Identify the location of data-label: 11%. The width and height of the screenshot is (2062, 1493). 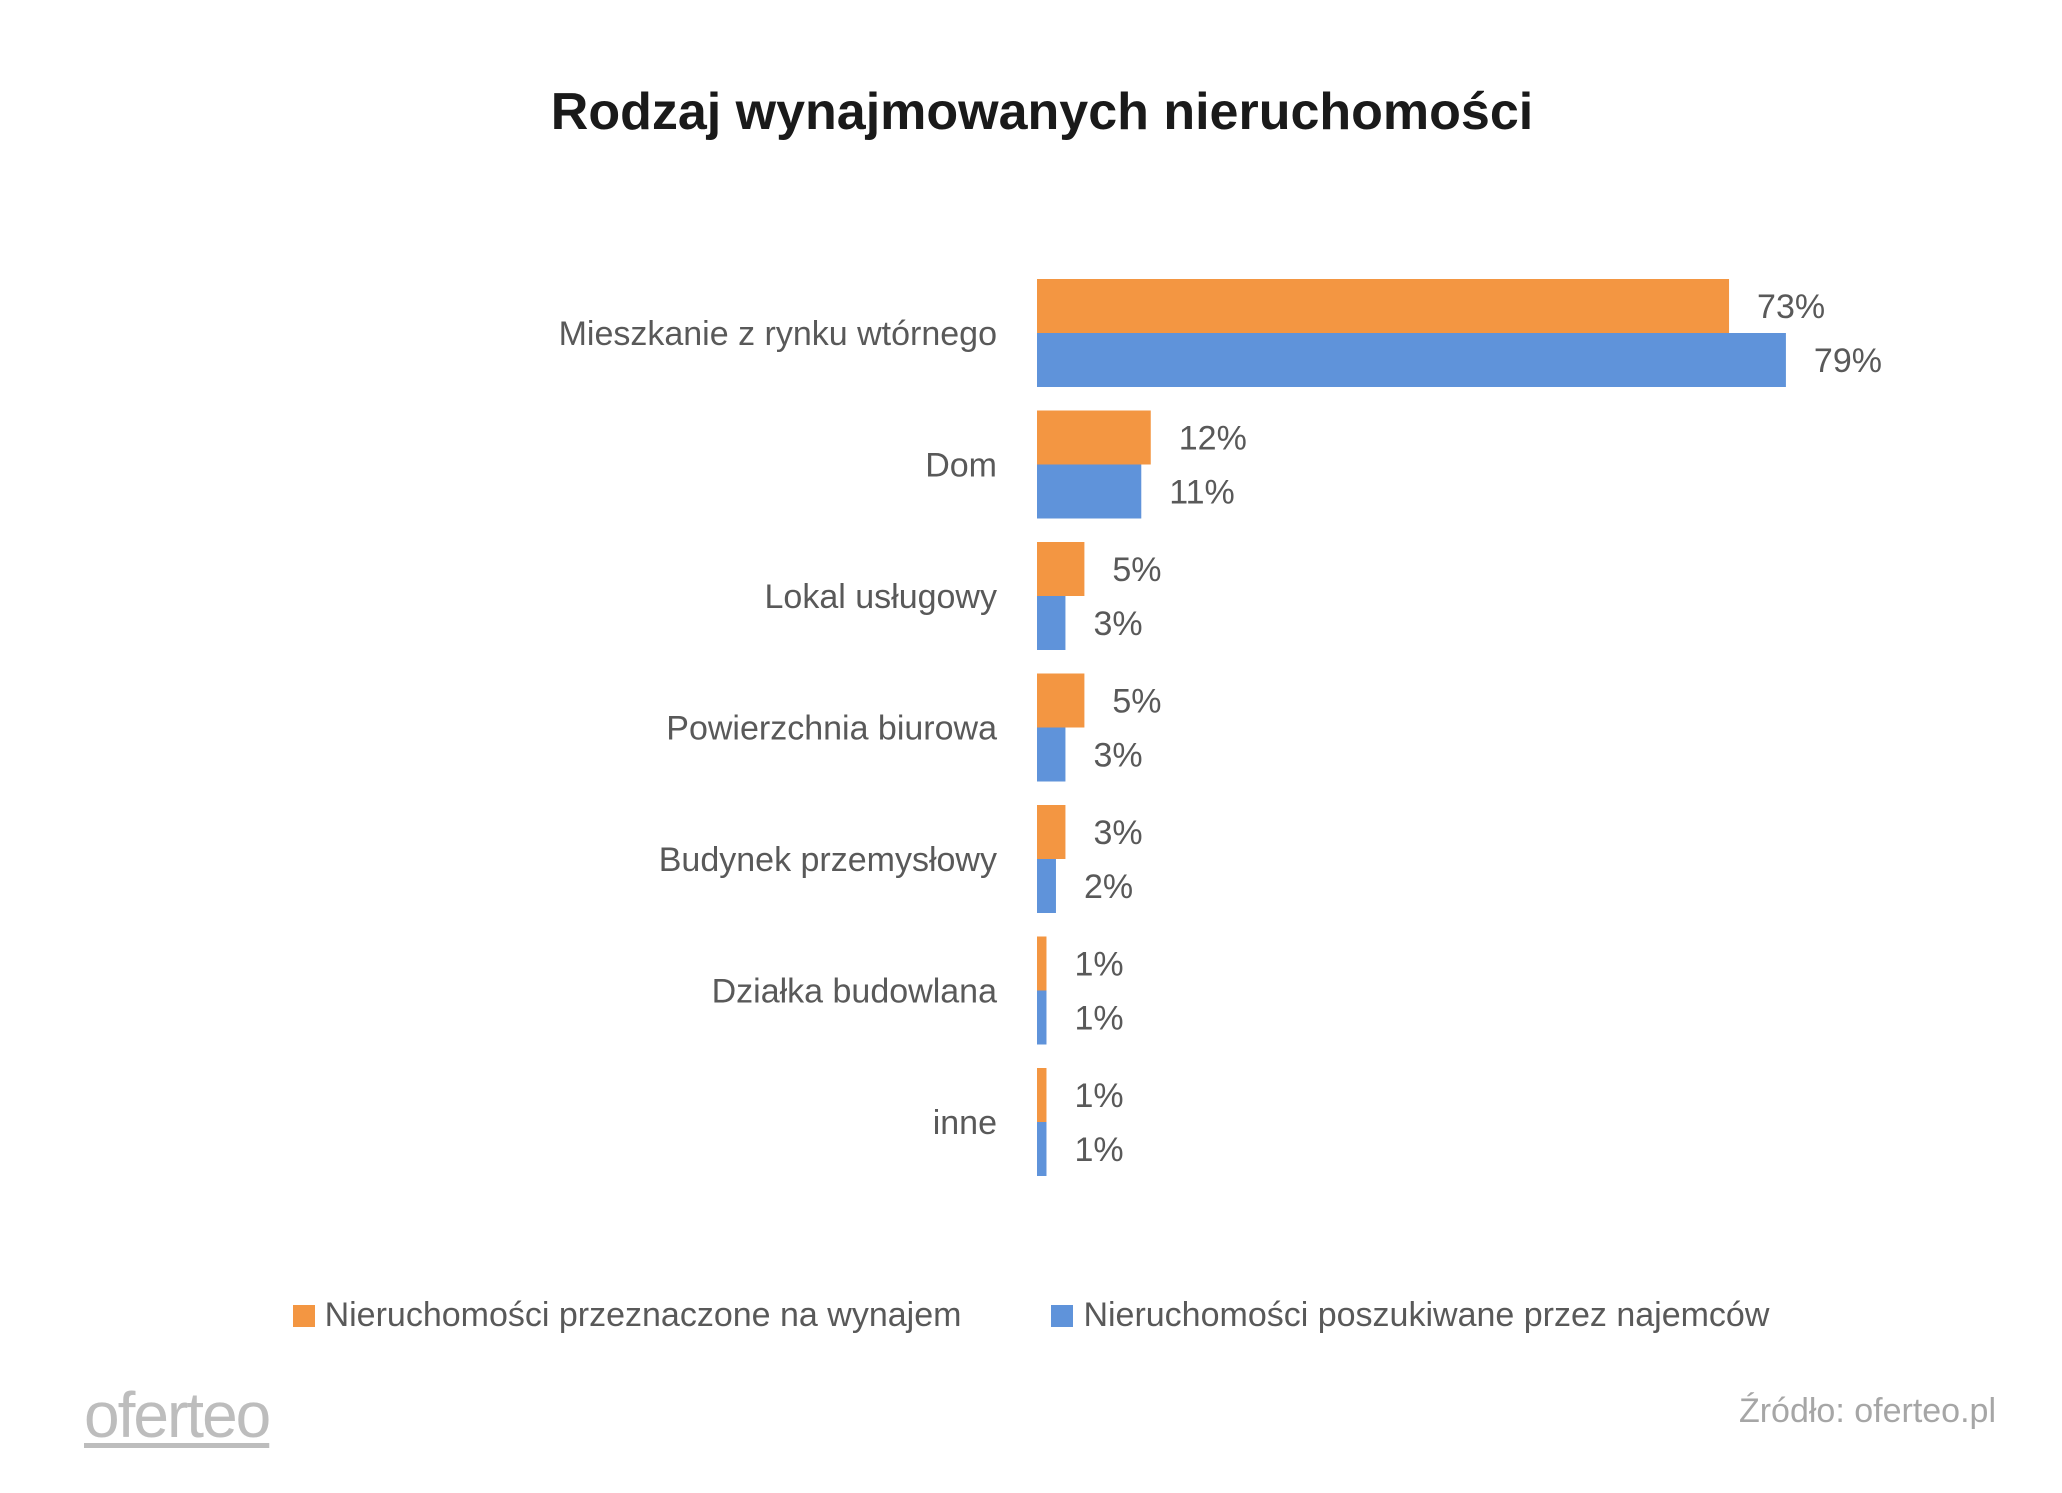
(1202, 493).